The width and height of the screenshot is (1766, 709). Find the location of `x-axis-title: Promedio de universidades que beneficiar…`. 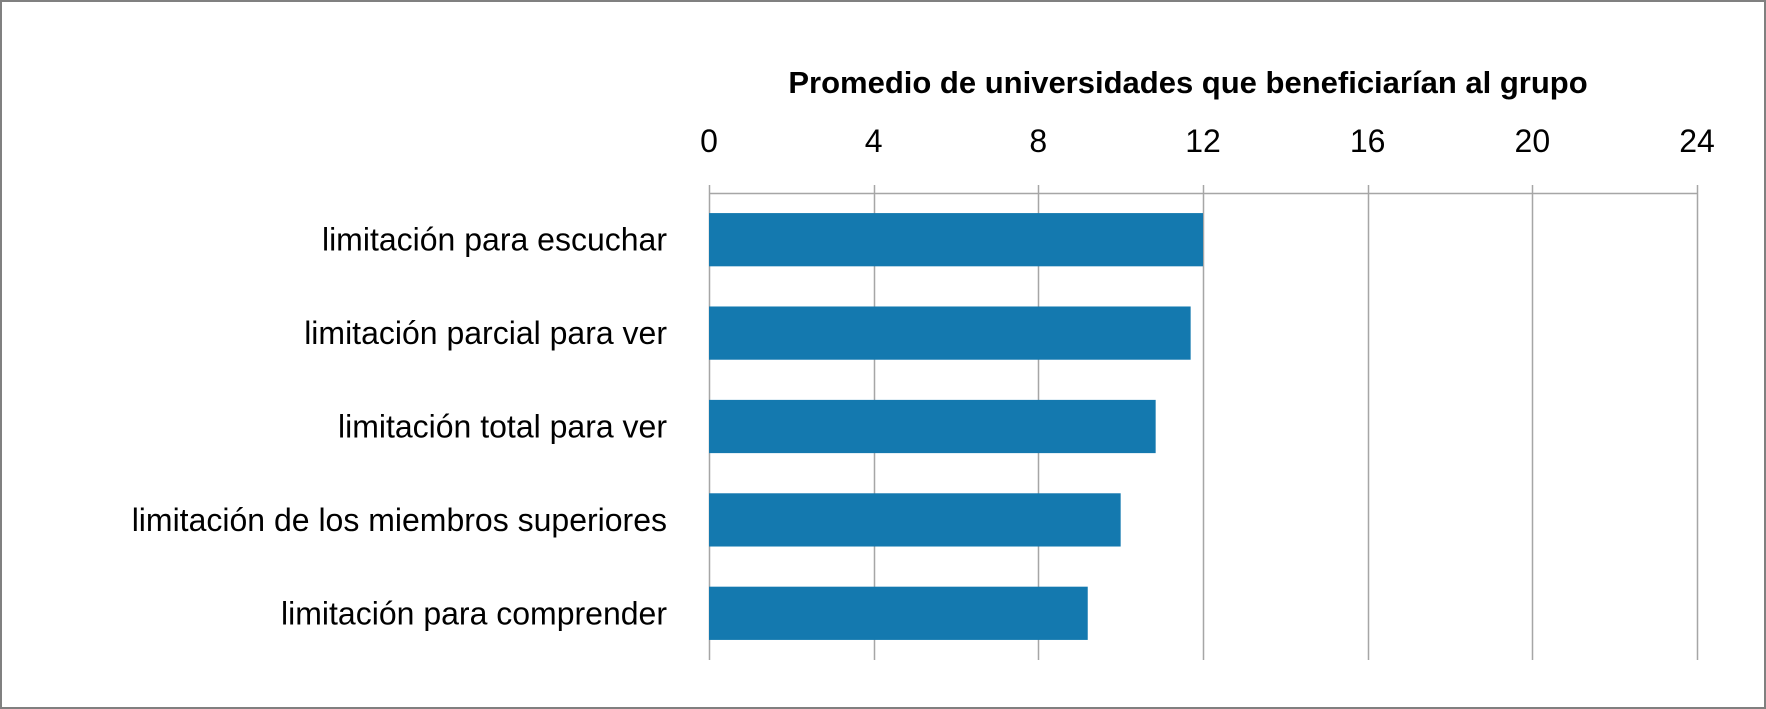

x-axis-title: Promedio de universidades que beneficiar… is located at coordinates (1187, 82).